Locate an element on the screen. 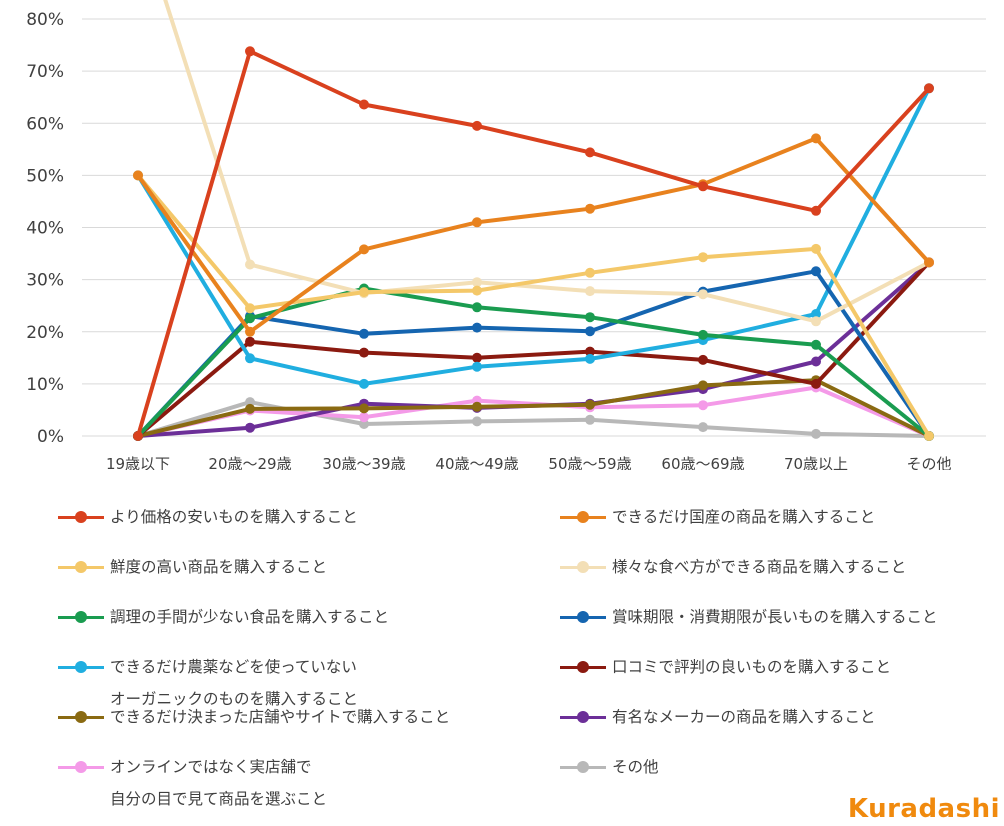 Image resolution: width=1004 pixels, height=826 pixels. legend-item: できるだけ決まった店舗やサイトで購入すること is located at coordinates (254, 717).